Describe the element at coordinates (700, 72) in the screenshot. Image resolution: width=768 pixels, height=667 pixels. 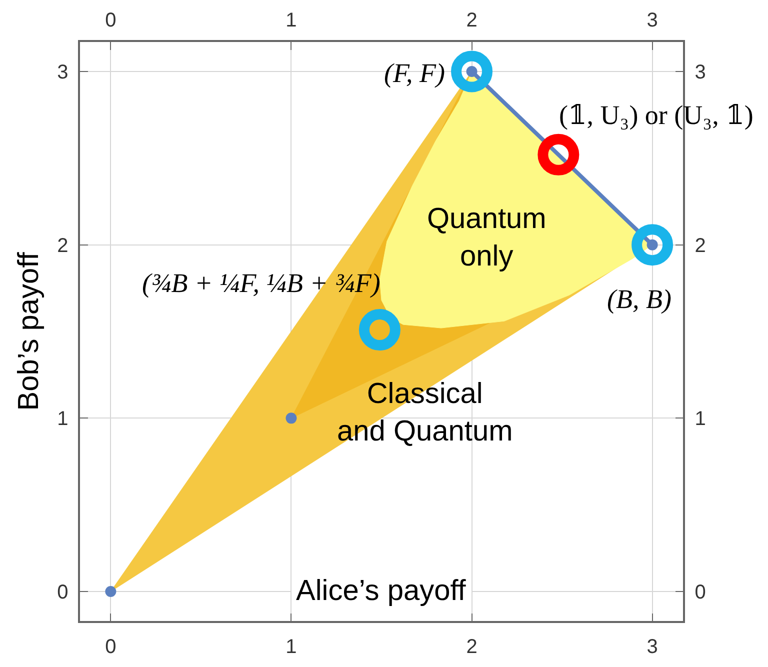
I see `y2-tick-label: 3` at that location.